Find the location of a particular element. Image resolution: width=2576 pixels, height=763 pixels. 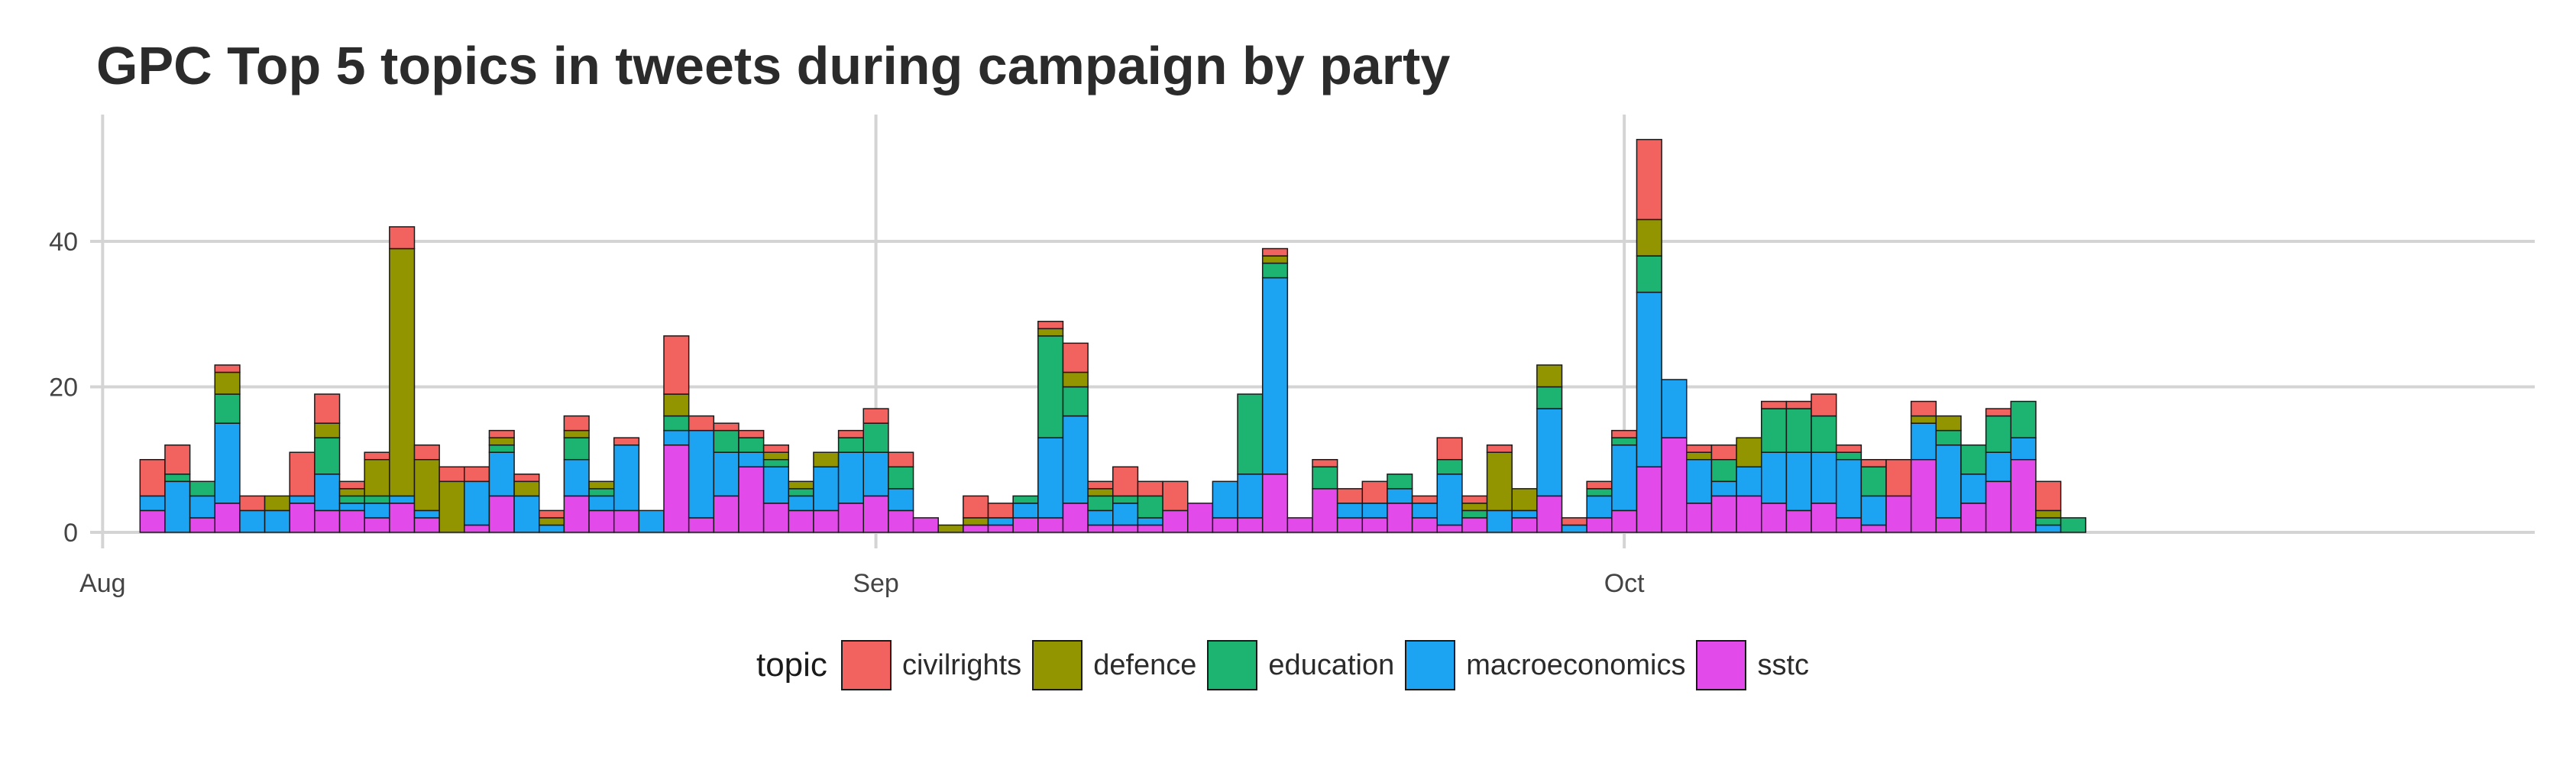

legend-item-education: education is located at coordinates (1300, 665).